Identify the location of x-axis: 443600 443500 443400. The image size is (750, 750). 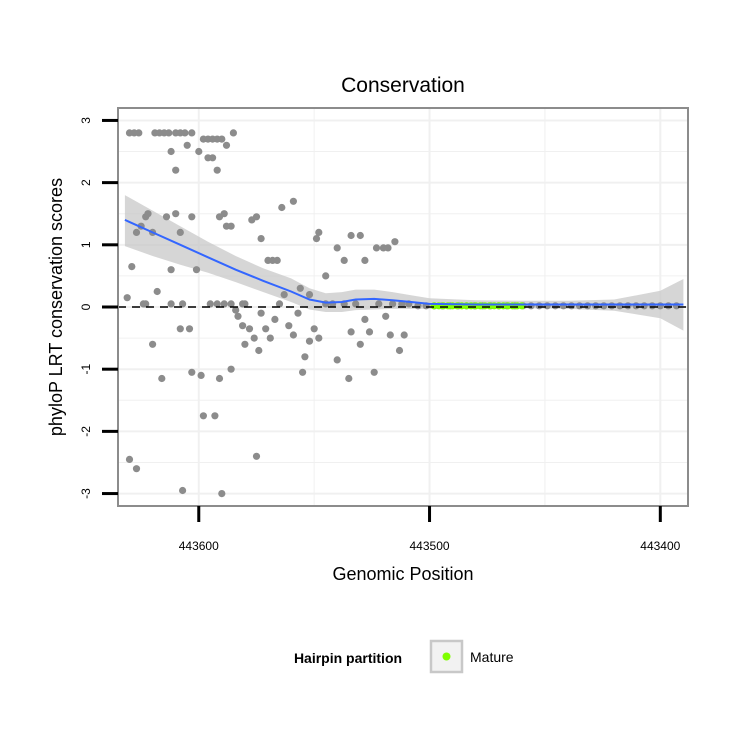
(430, 529).